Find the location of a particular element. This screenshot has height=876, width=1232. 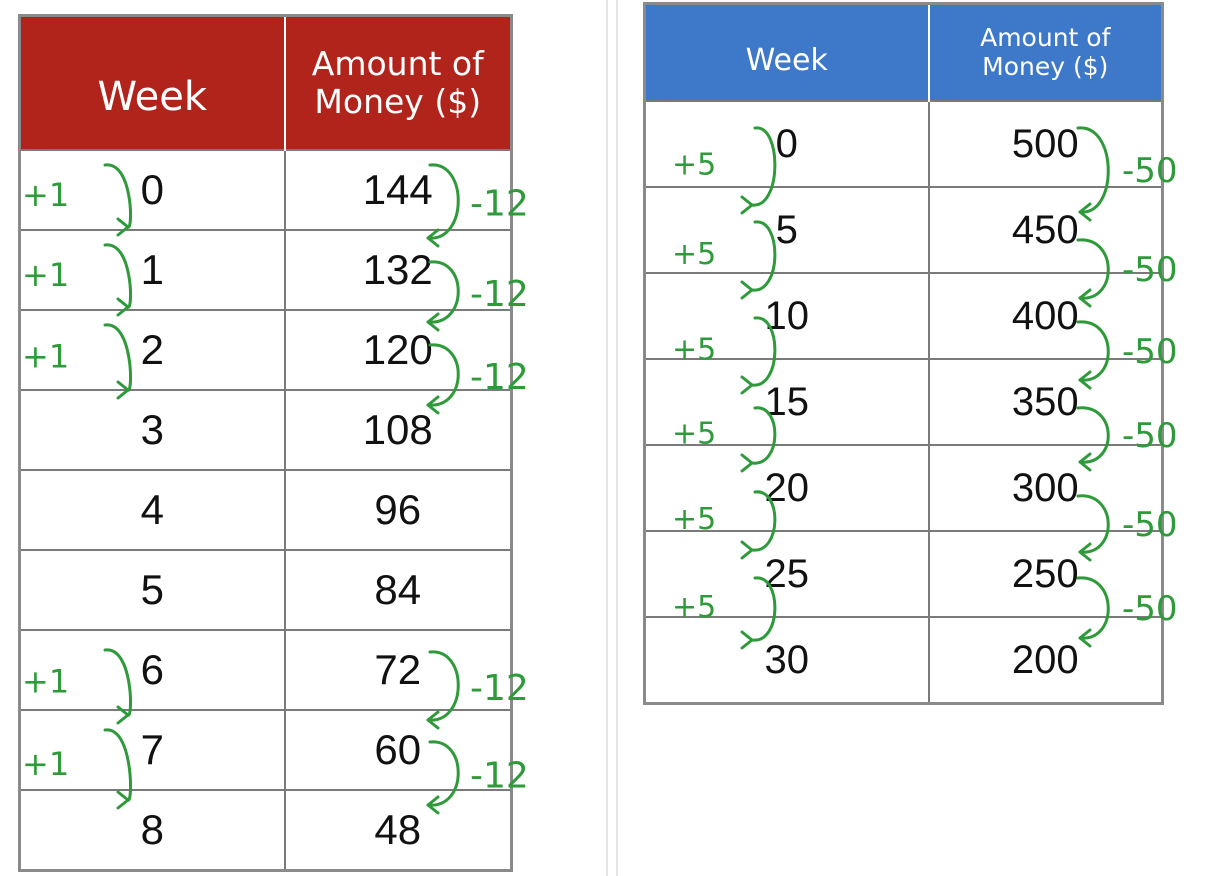

table-row: 0 144 is located at coordinates (265, 190).